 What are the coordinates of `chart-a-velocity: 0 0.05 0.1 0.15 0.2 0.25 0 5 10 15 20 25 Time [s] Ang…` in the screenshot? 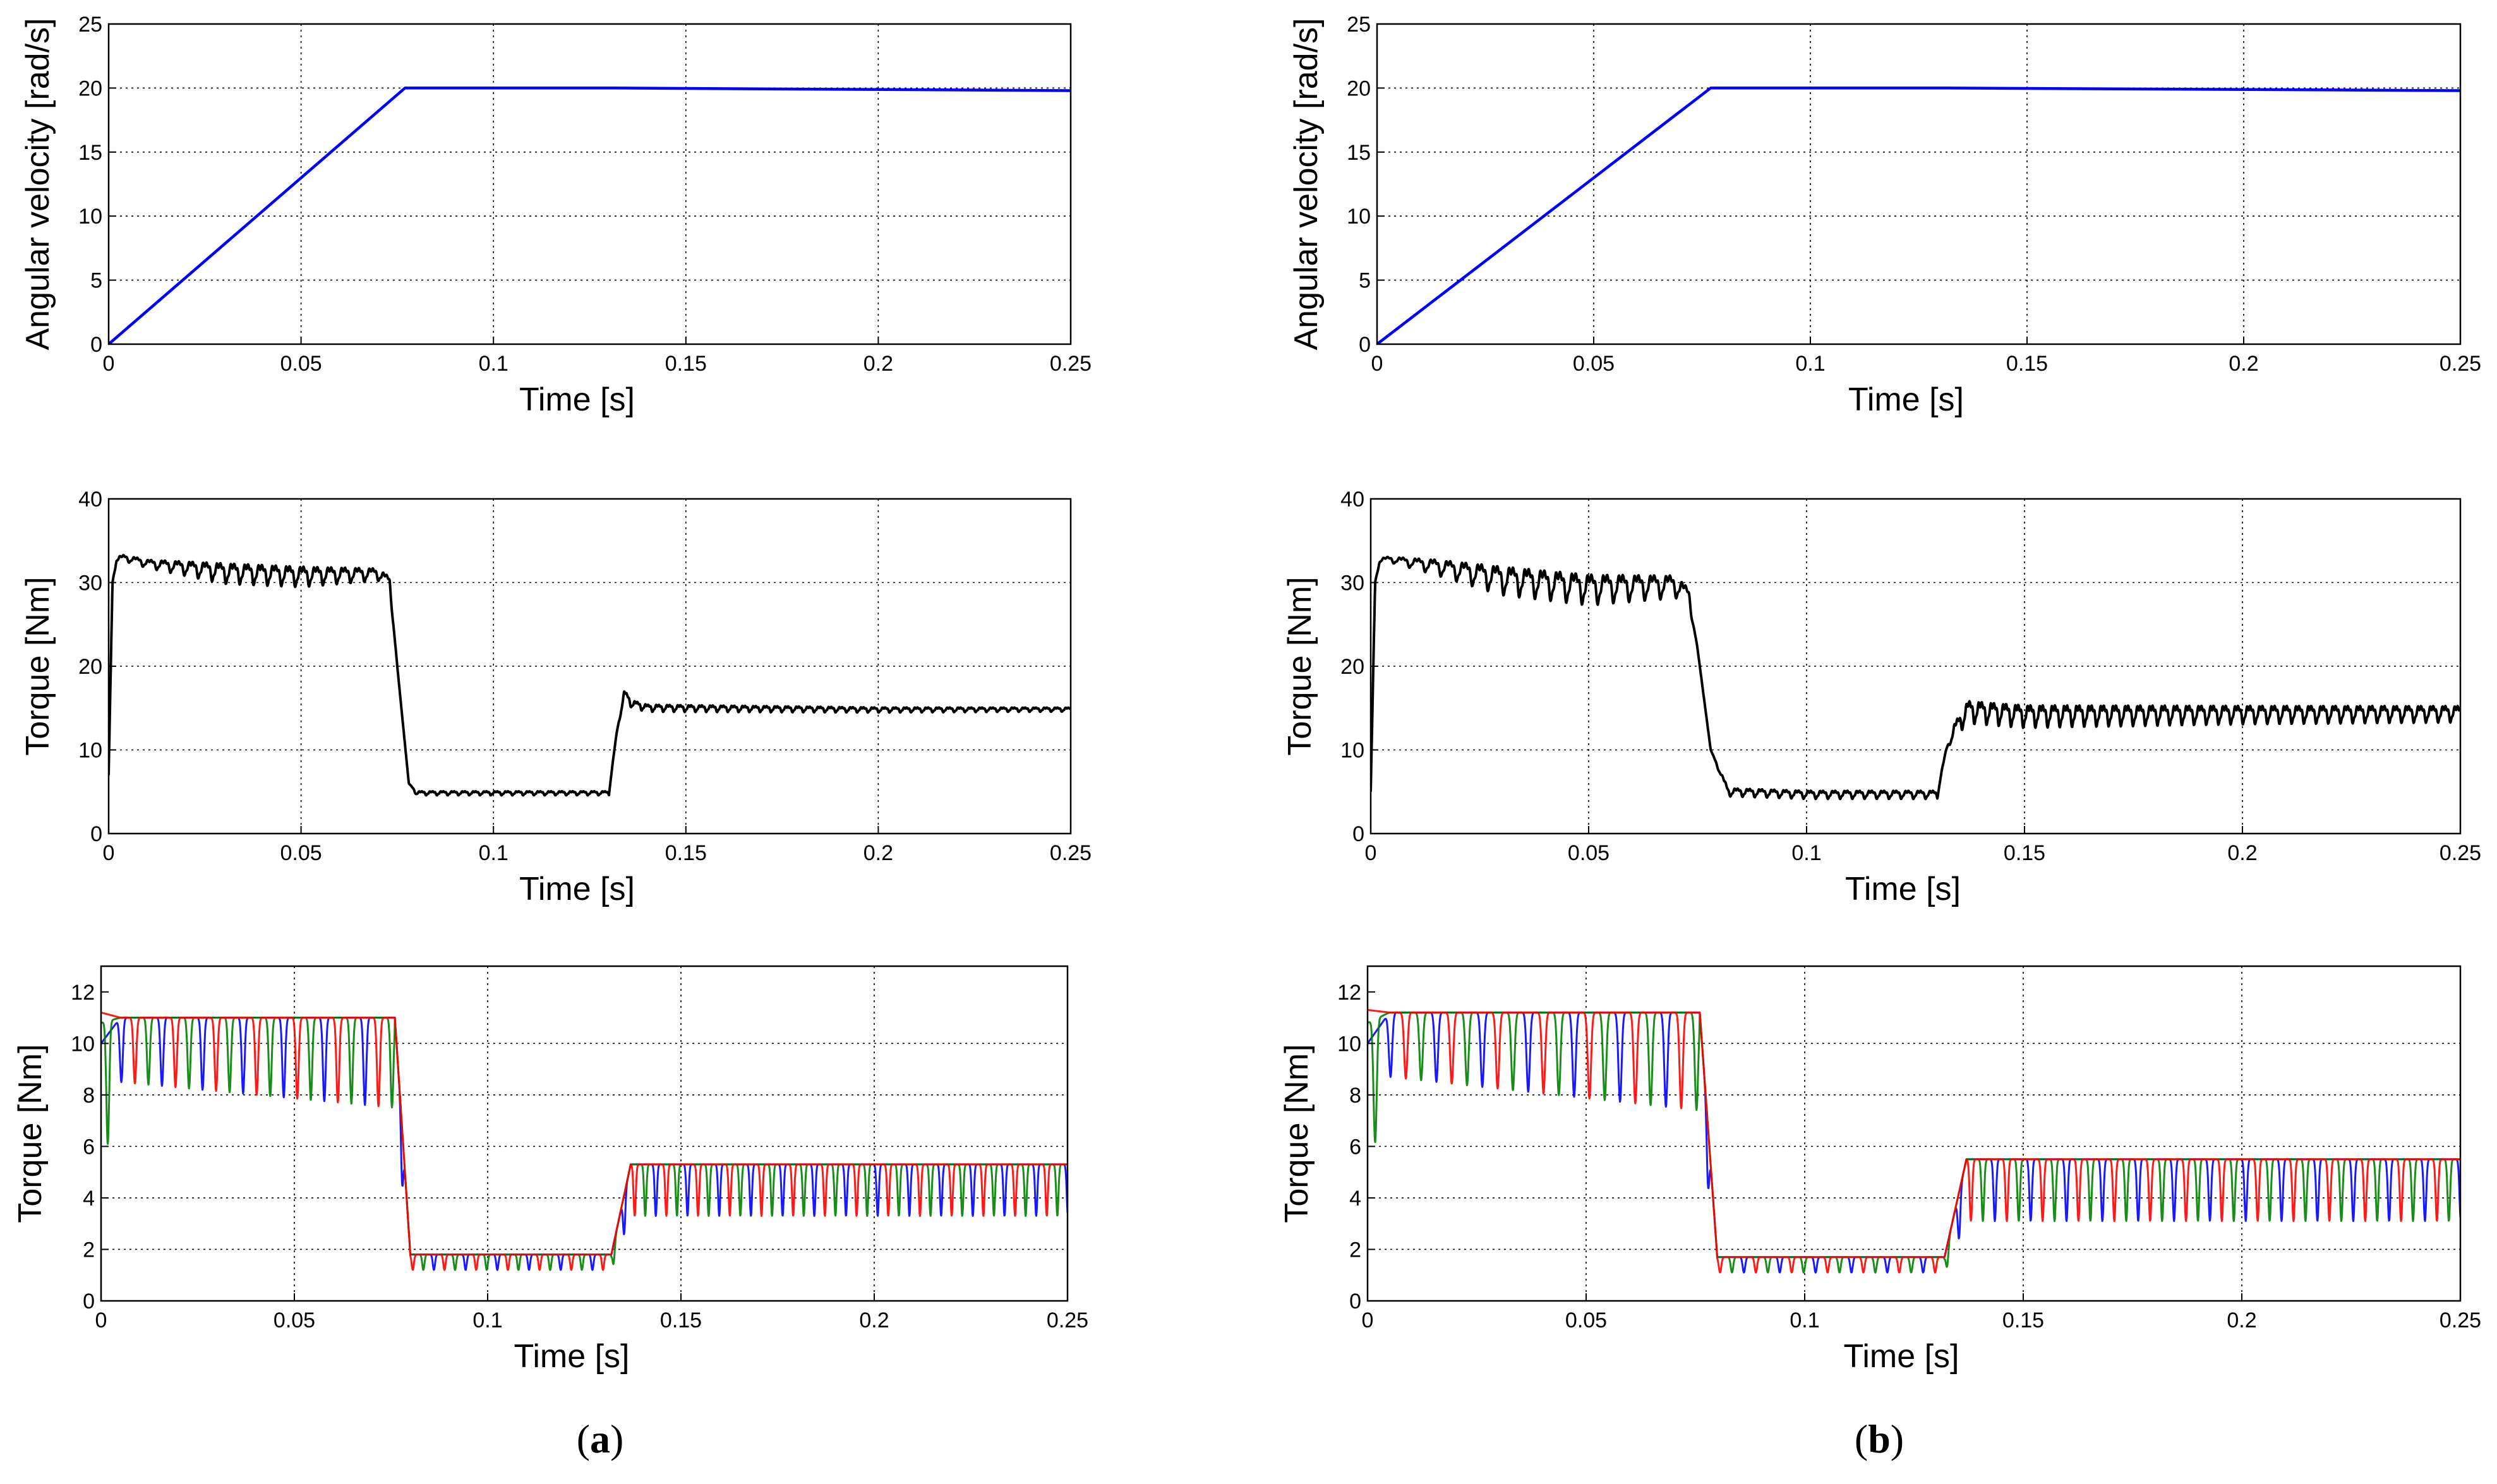 It's located at (556, 215).